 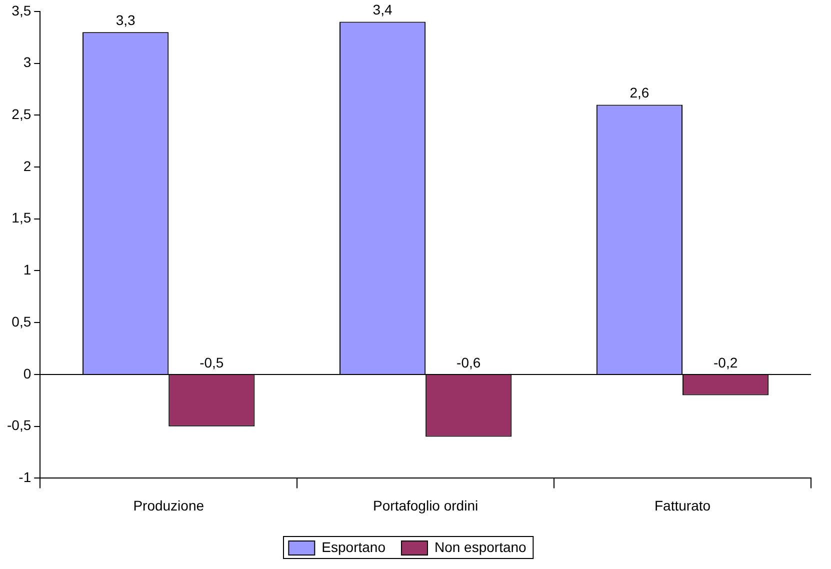 What do you see at coordinates (480, 546) in the screenshot?
I see `legend-label: Non esportano` at bounding box center [480, 546].